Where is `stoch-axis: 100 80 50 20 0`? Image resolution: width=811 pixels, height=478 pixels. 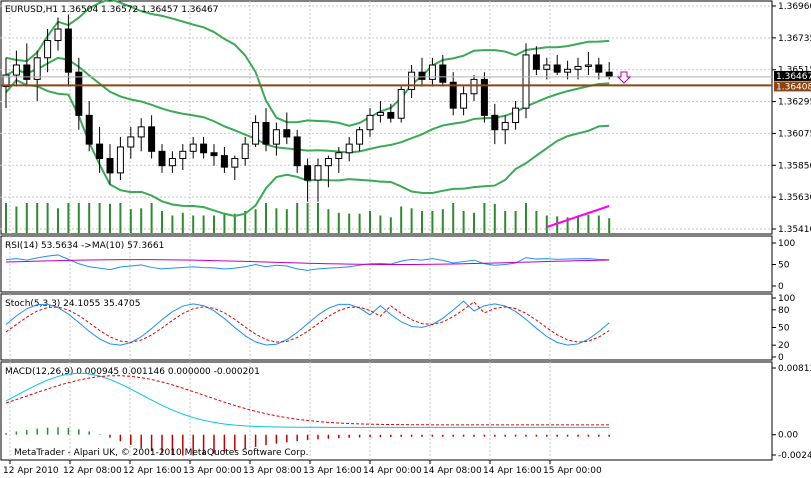
stoch-axis: 100 80 50 20 0 is located at coordinates (783, 328).